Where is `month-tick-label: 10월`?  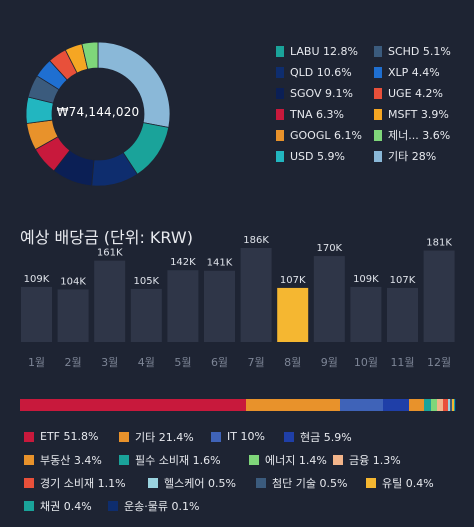 month-tick-label: 10월 is located at coordinates (366, 362).